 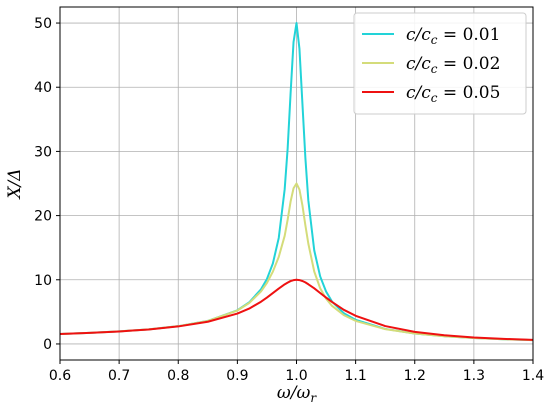 What do you see at coordinates (119, 376) in the screenshot?
I see `x-tick-label: 0.7` at bounding box center [119, 376].